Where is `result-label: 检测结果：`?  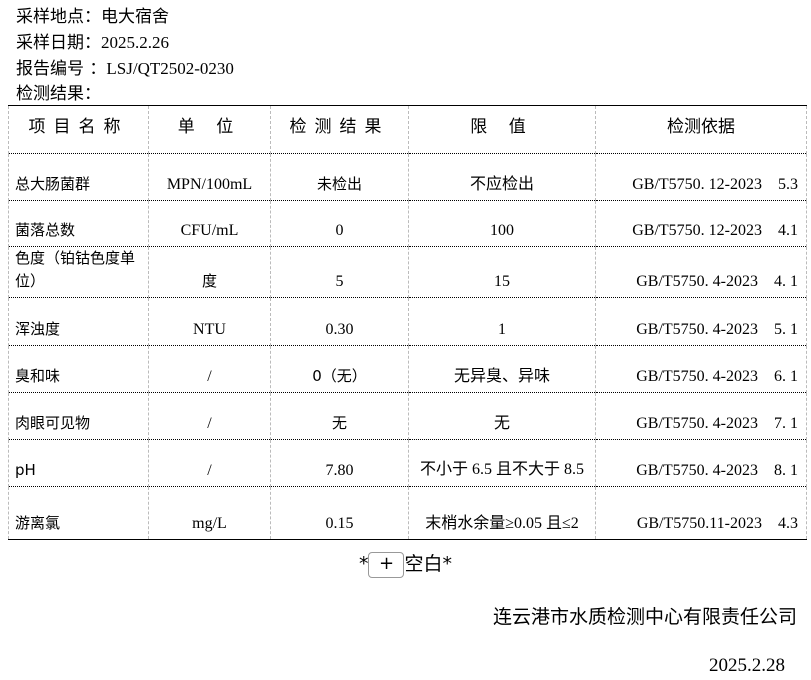 result-label: 检测结果： is located at coordinates (58, 94).